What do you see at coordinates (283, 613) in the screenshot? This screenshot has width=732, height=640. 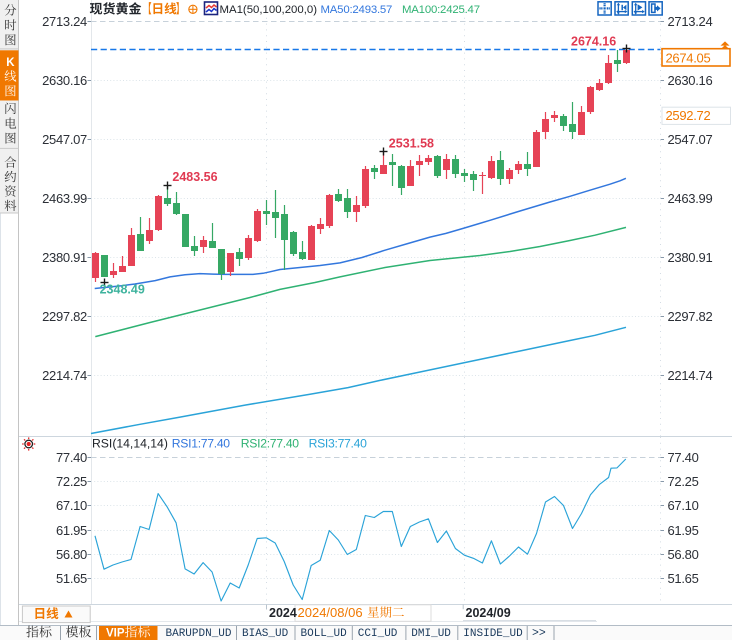 I see `svg-text: 2024` at bounding box center [283, 613].